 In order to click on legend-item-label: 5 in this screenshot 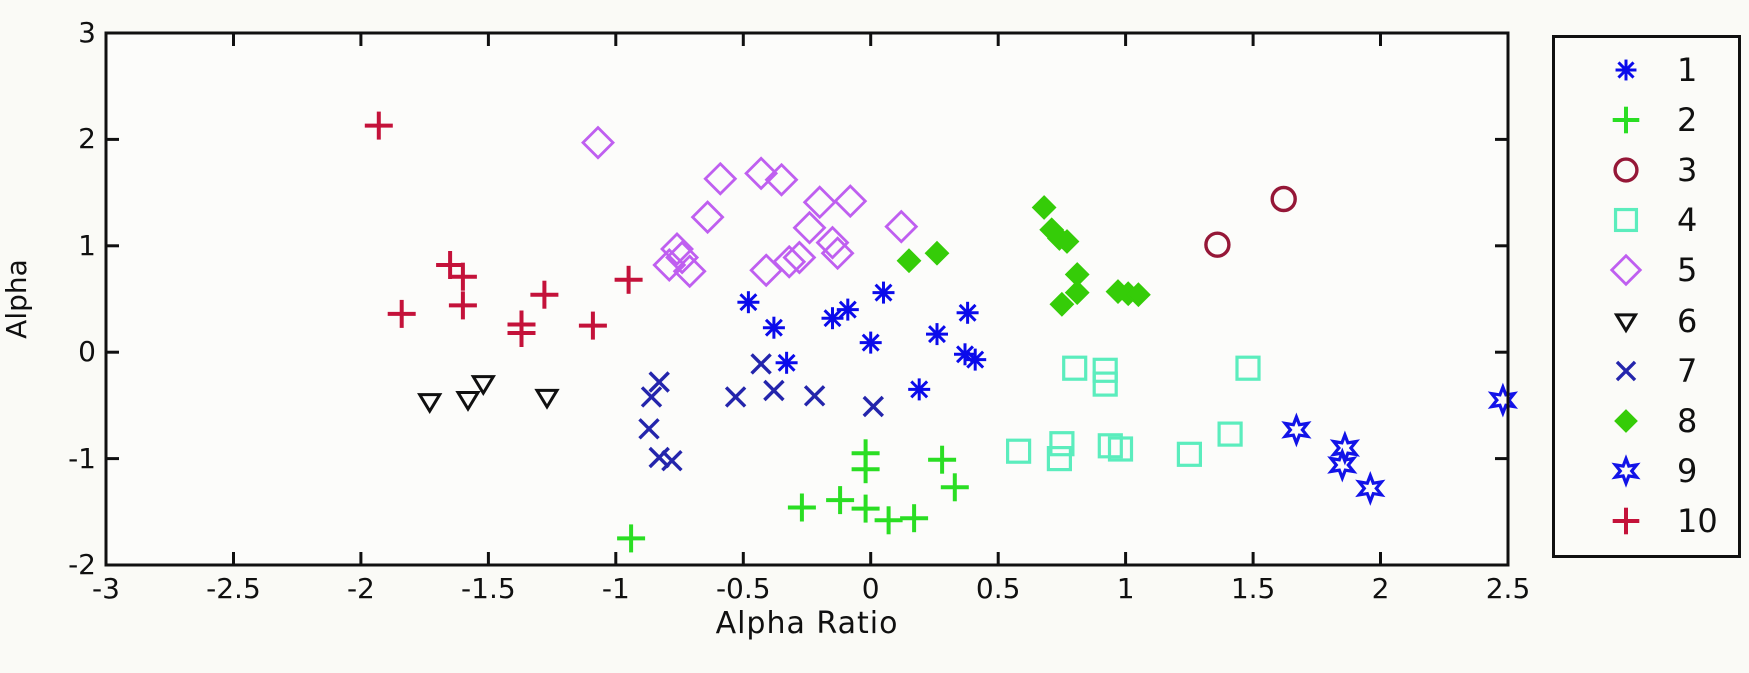, I will do `click(1687, 270)`.